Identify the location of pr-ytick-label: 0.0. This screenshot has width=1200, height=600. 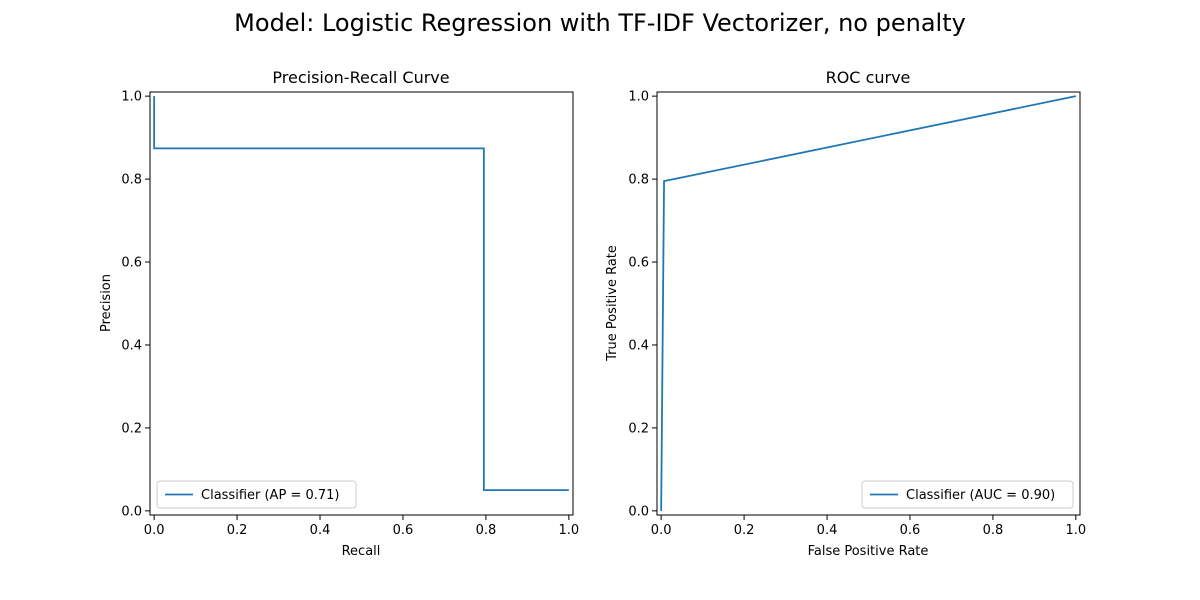
(131, 511).